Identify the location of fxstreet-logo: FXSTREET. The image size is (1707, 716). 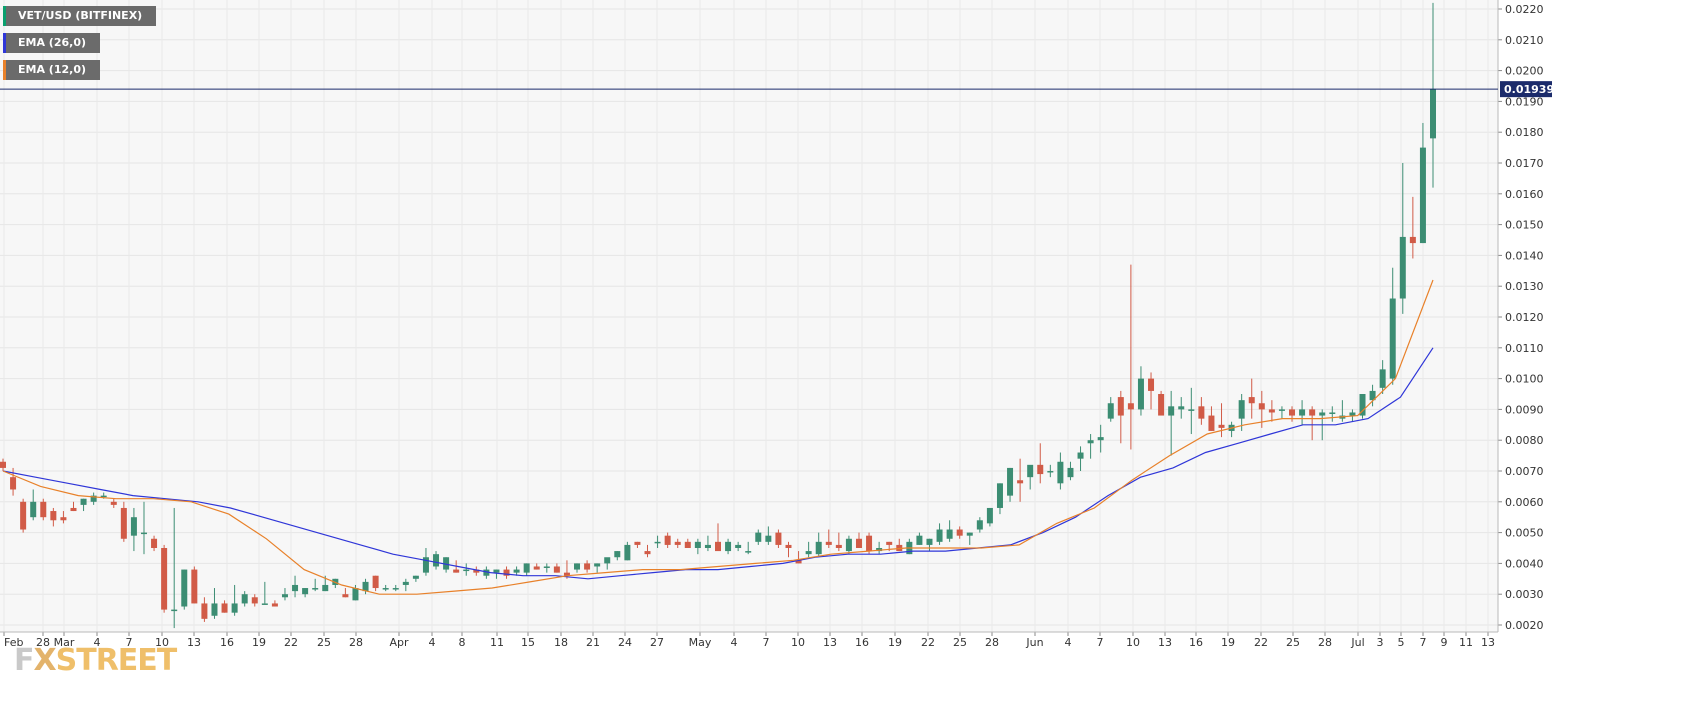
(95, 660).